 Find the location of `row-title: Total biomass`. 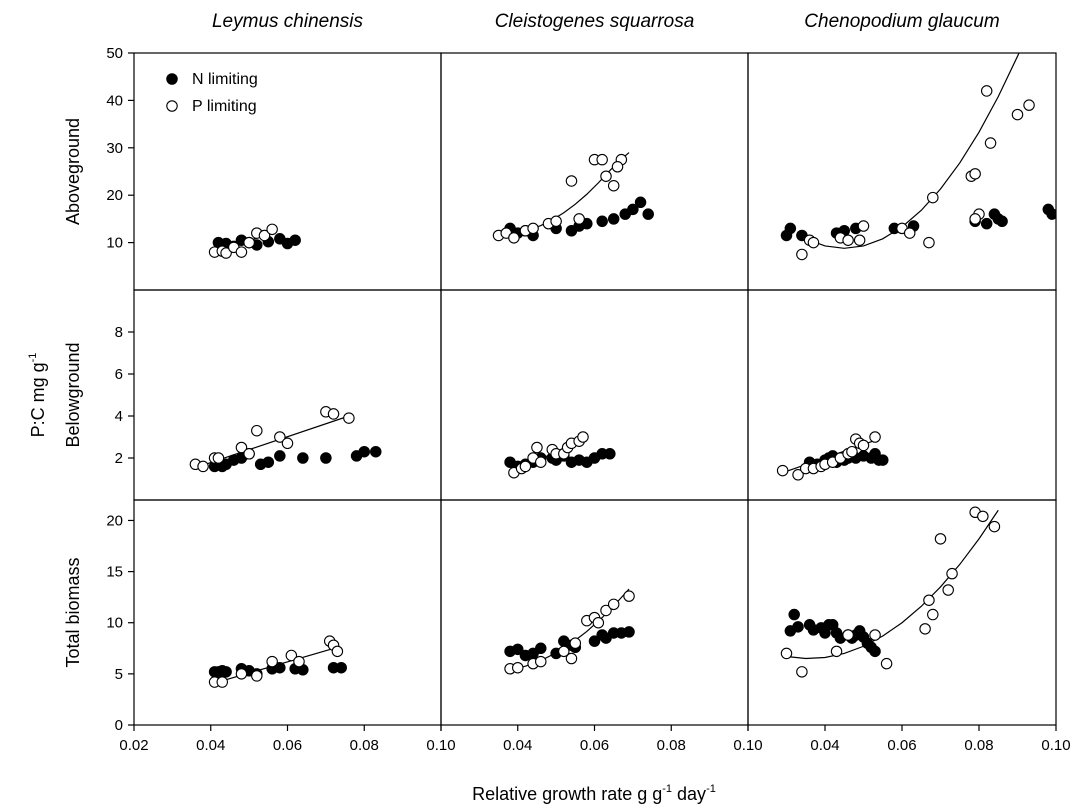

row-title: Total biomass is located at coordinates (73, 612).